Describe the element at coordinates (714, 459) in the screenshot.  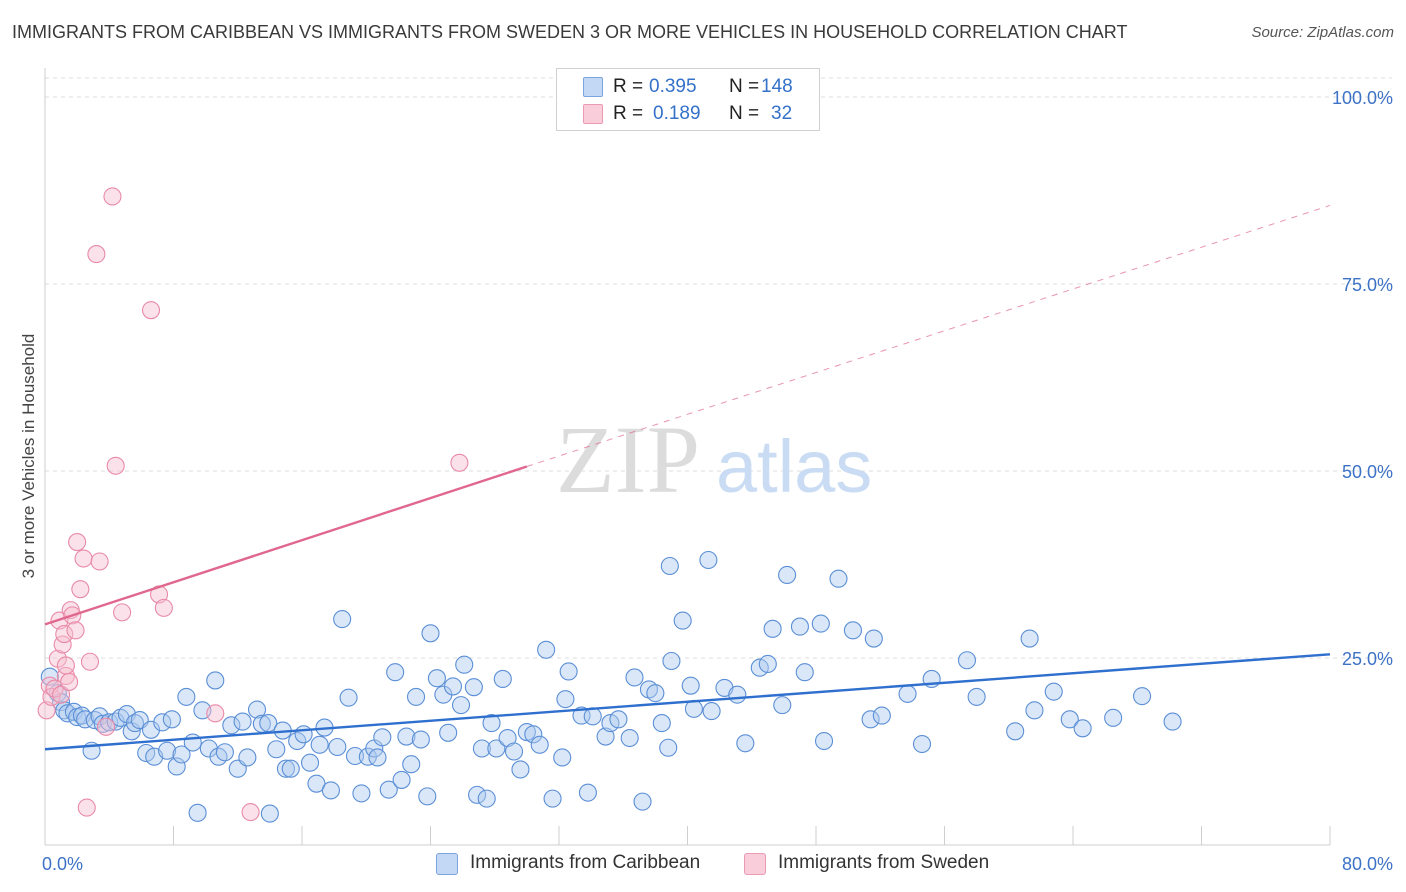
I see `watermark: ZIP atlas` at that location.